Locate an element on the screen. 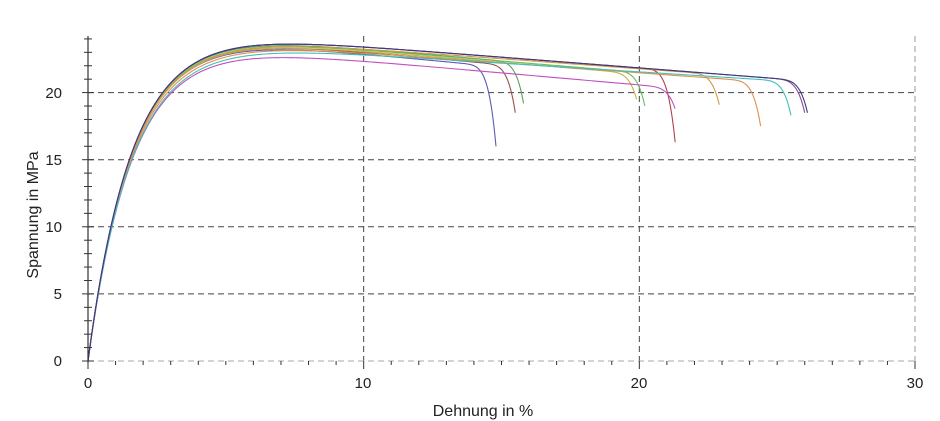 Image resolution: width=940 pixels, height=421 pixels. y-tick-label: 15 is located at coordinates (53, 160).